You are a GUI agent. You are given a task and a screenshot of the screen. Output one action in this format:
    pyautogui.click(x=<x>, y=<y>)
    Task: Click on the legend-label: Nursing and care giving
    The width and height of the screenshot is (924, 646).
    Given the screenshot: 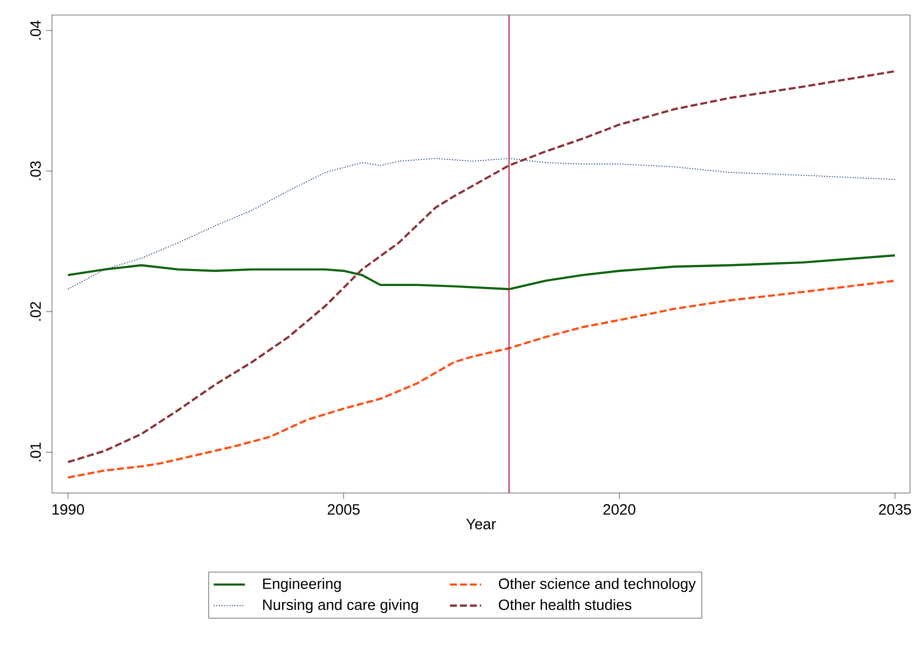 What is the action you would take?
    pyautogui.click(x=340, y=606)
    